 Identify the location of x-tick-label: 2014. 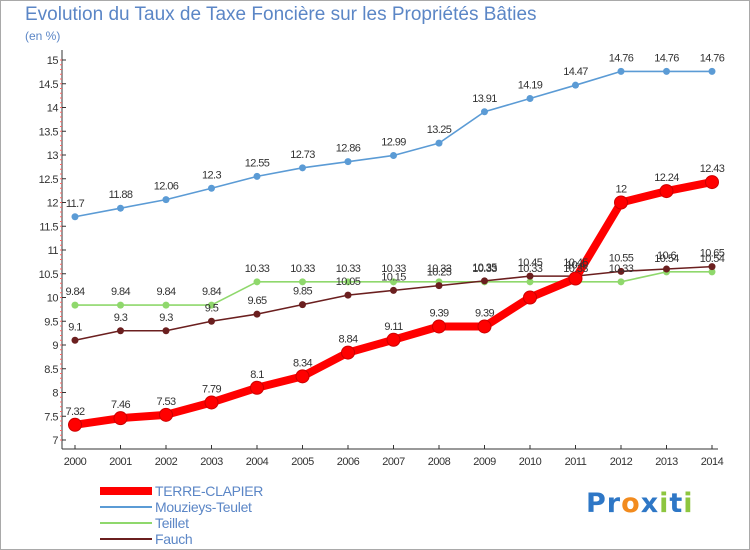
(712, 462).